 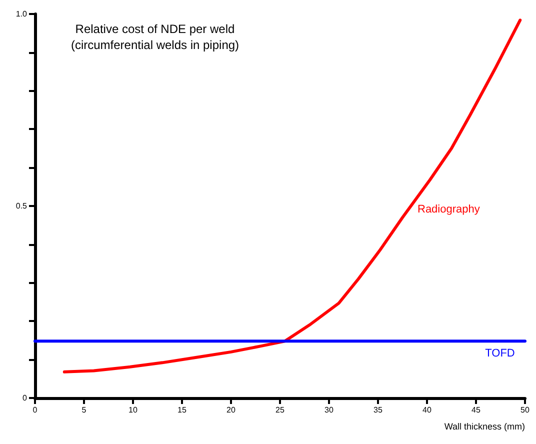 What do you see at coordinates (525, 410) in the screenshot?
I see `x-tick-label: 50` at bounding box center [525, 410].